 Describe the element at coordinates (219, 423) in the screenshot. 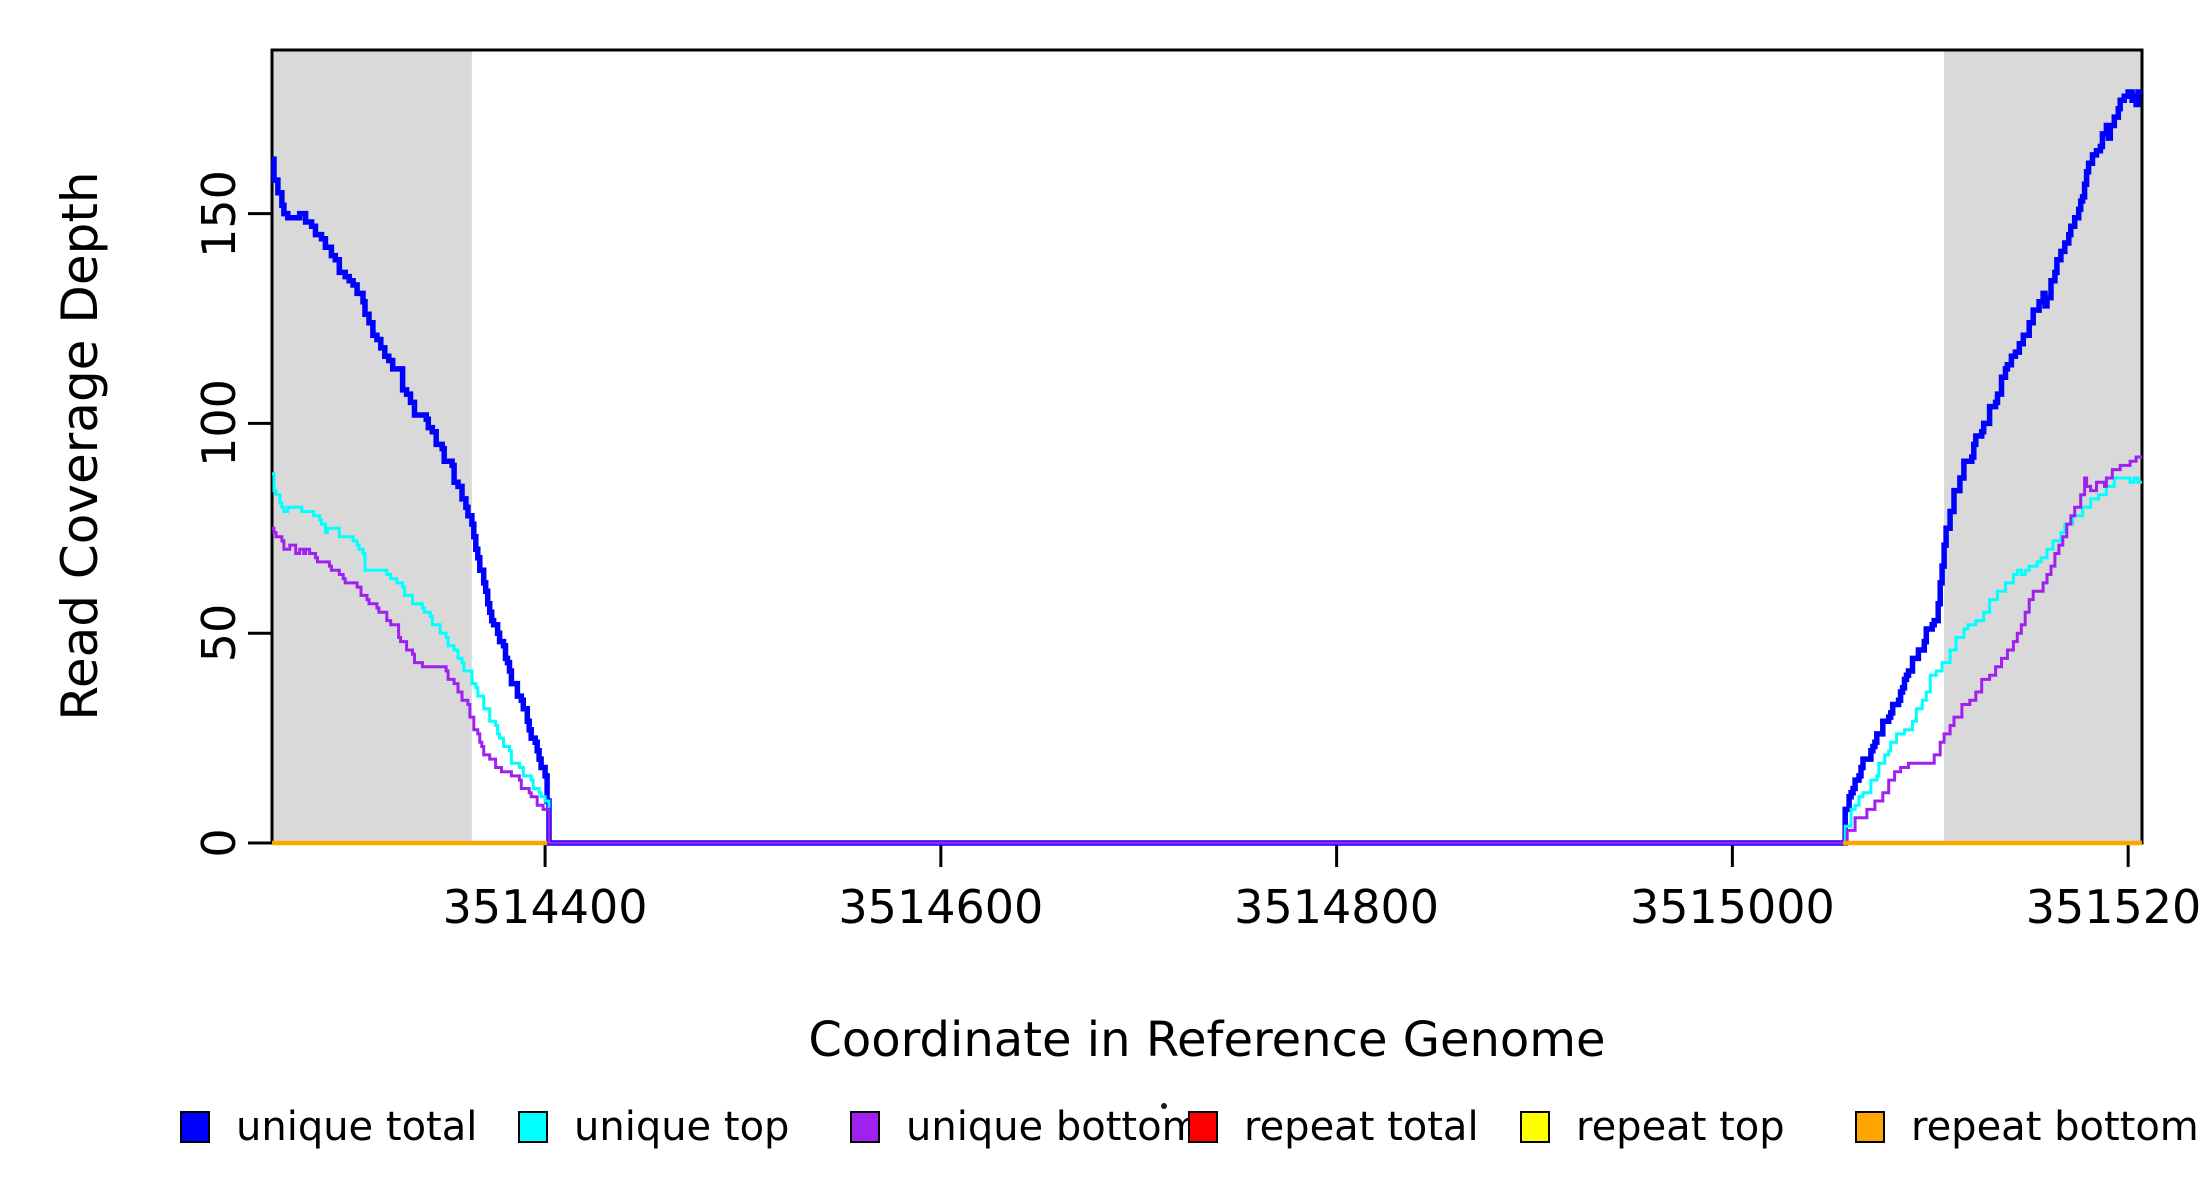

I see `y-tick-label: 100` at that location.